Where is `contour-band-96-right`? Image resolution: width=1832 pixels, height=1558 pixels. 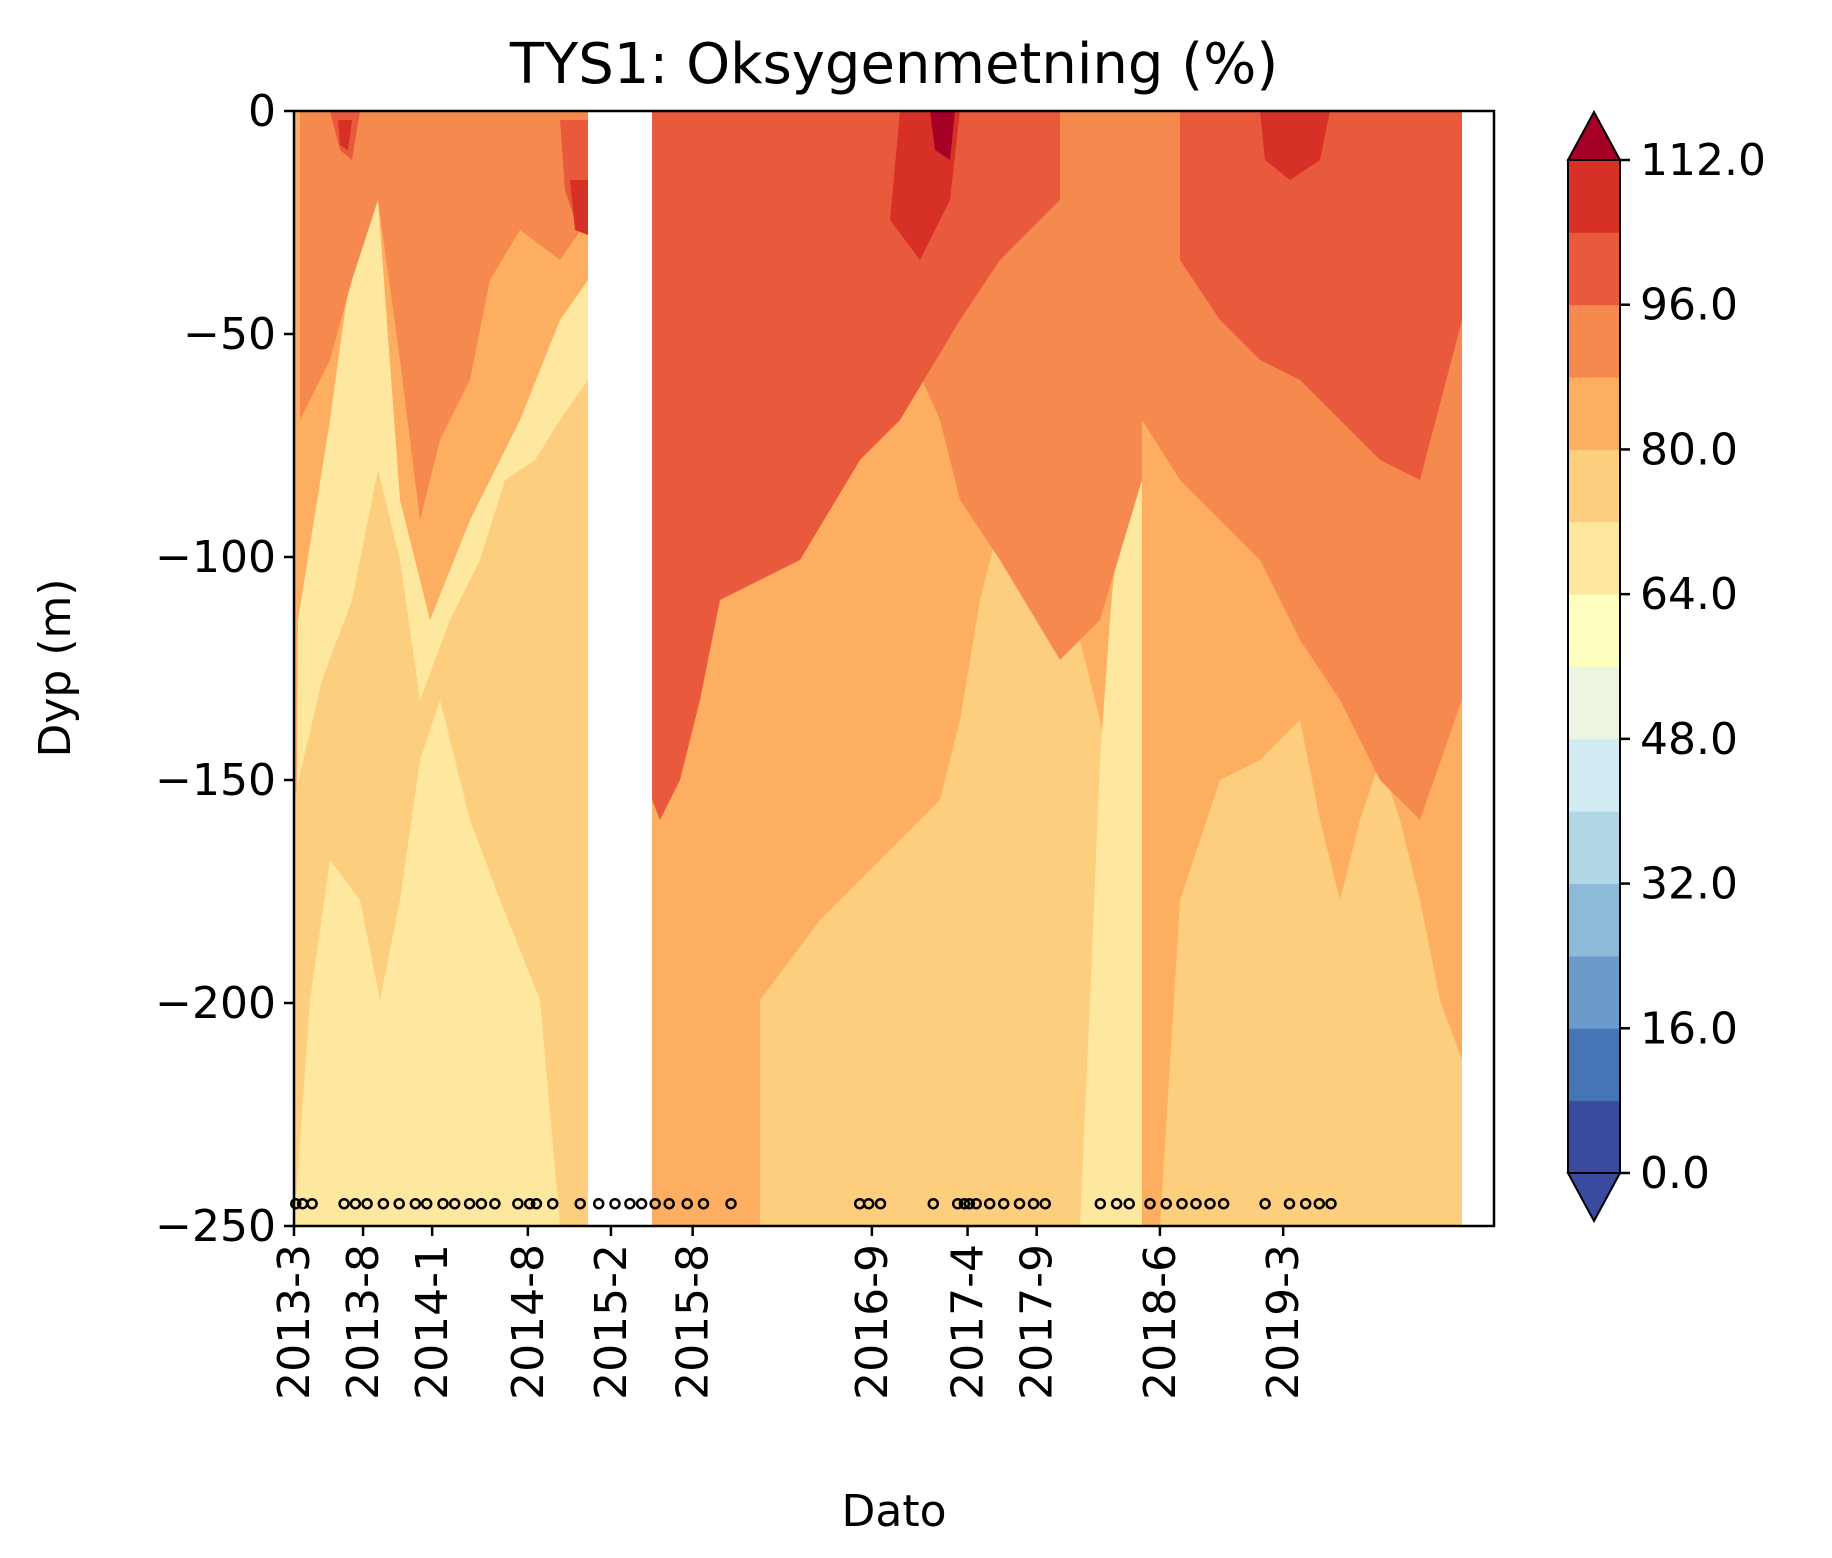 contour-band-96-right is located at coordinates (1321, 295).